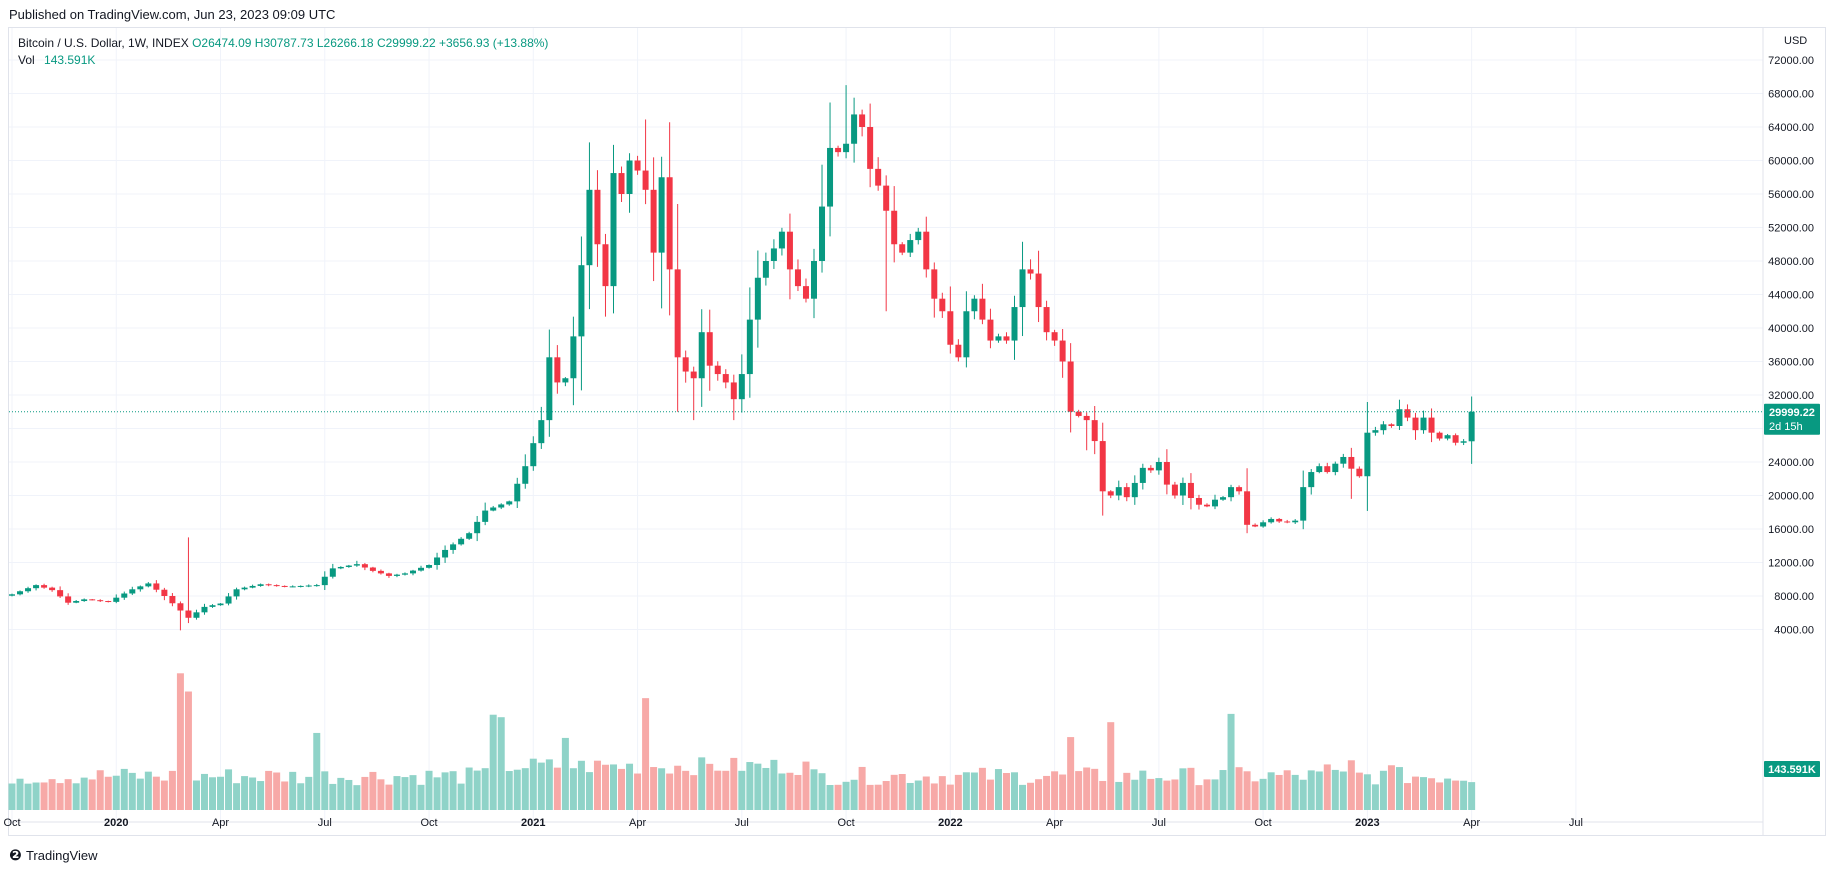  What do you see at coordinates (53, 855) in the screenshot?
I see `tradingview-branding: ❷ TradingView` at bounding box center [53, 855].